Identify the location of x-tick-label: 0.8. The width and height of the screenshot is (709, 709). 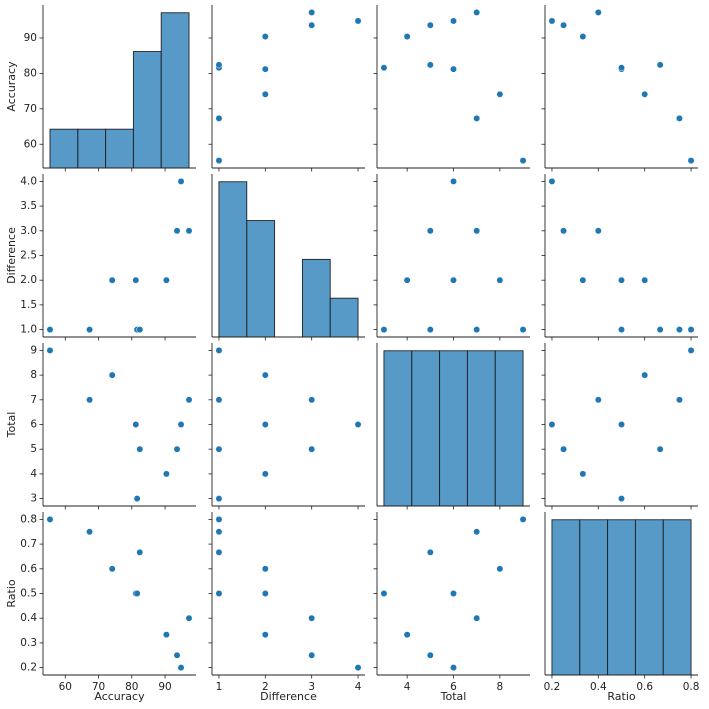
(691, 687).